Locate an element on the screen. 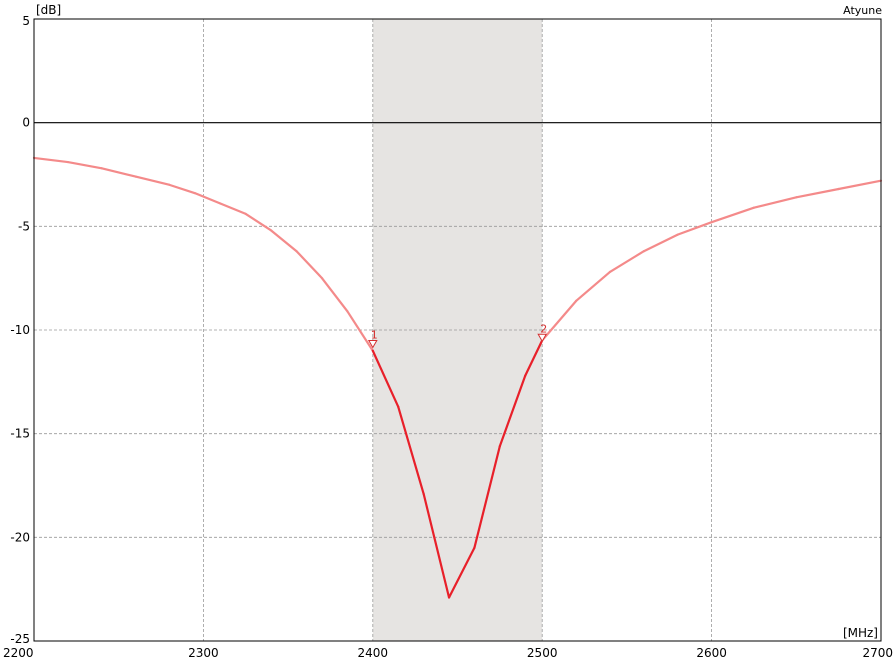  x-tick-label: 2400 is located at coordinates (373, 653).